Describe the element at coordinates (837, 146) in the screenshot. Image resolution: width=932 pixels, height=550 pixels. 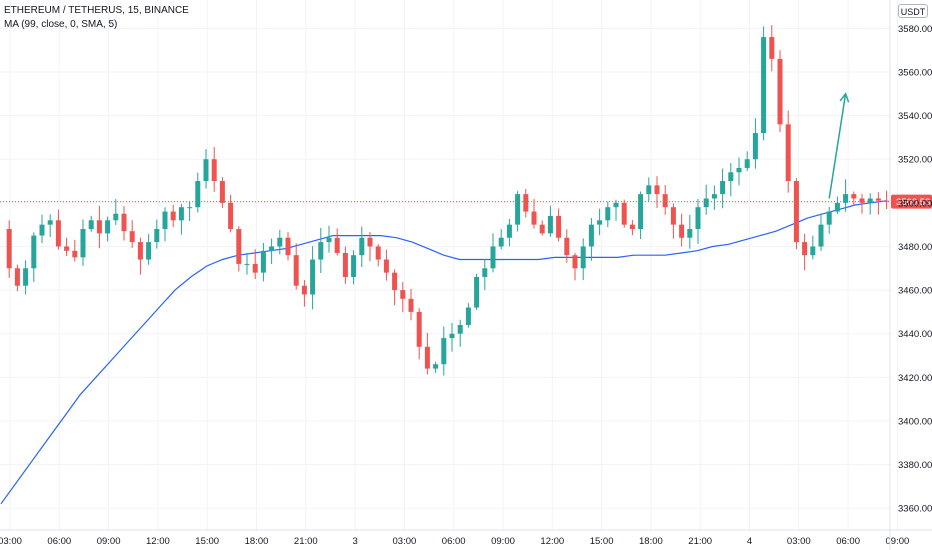
I see `projection-arrow-shaft` at that location.